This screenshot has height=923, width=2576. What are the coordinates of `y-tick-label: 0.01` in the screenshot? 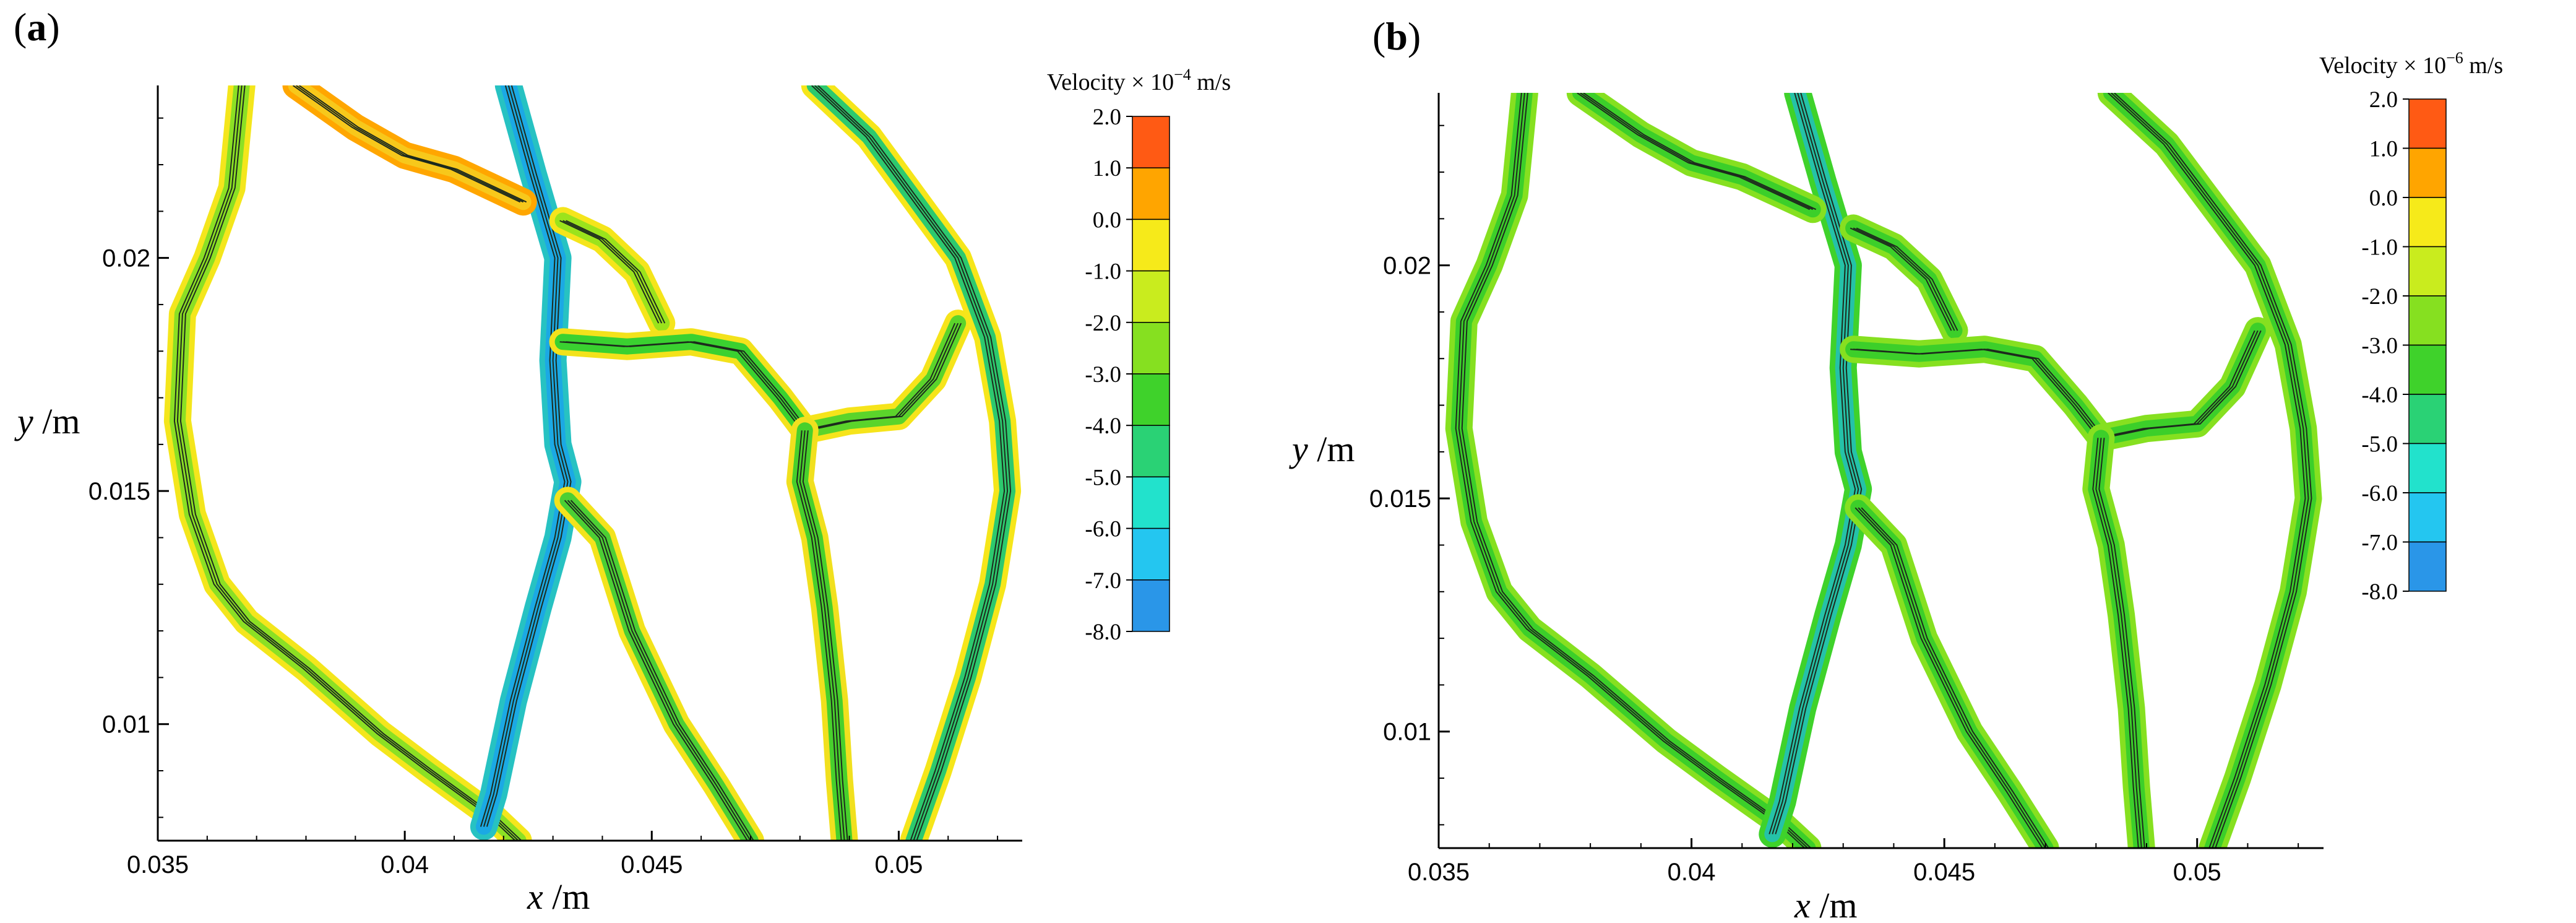 It's located at (1407, 732).